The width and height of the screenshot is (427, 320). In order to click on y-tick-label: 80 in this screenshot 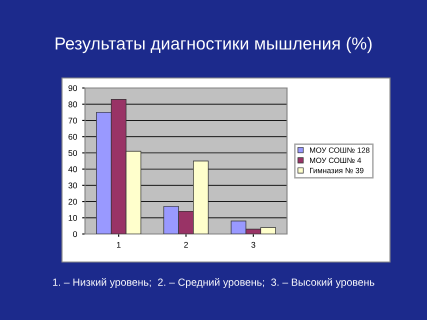, I will do `click(73, 104)`.